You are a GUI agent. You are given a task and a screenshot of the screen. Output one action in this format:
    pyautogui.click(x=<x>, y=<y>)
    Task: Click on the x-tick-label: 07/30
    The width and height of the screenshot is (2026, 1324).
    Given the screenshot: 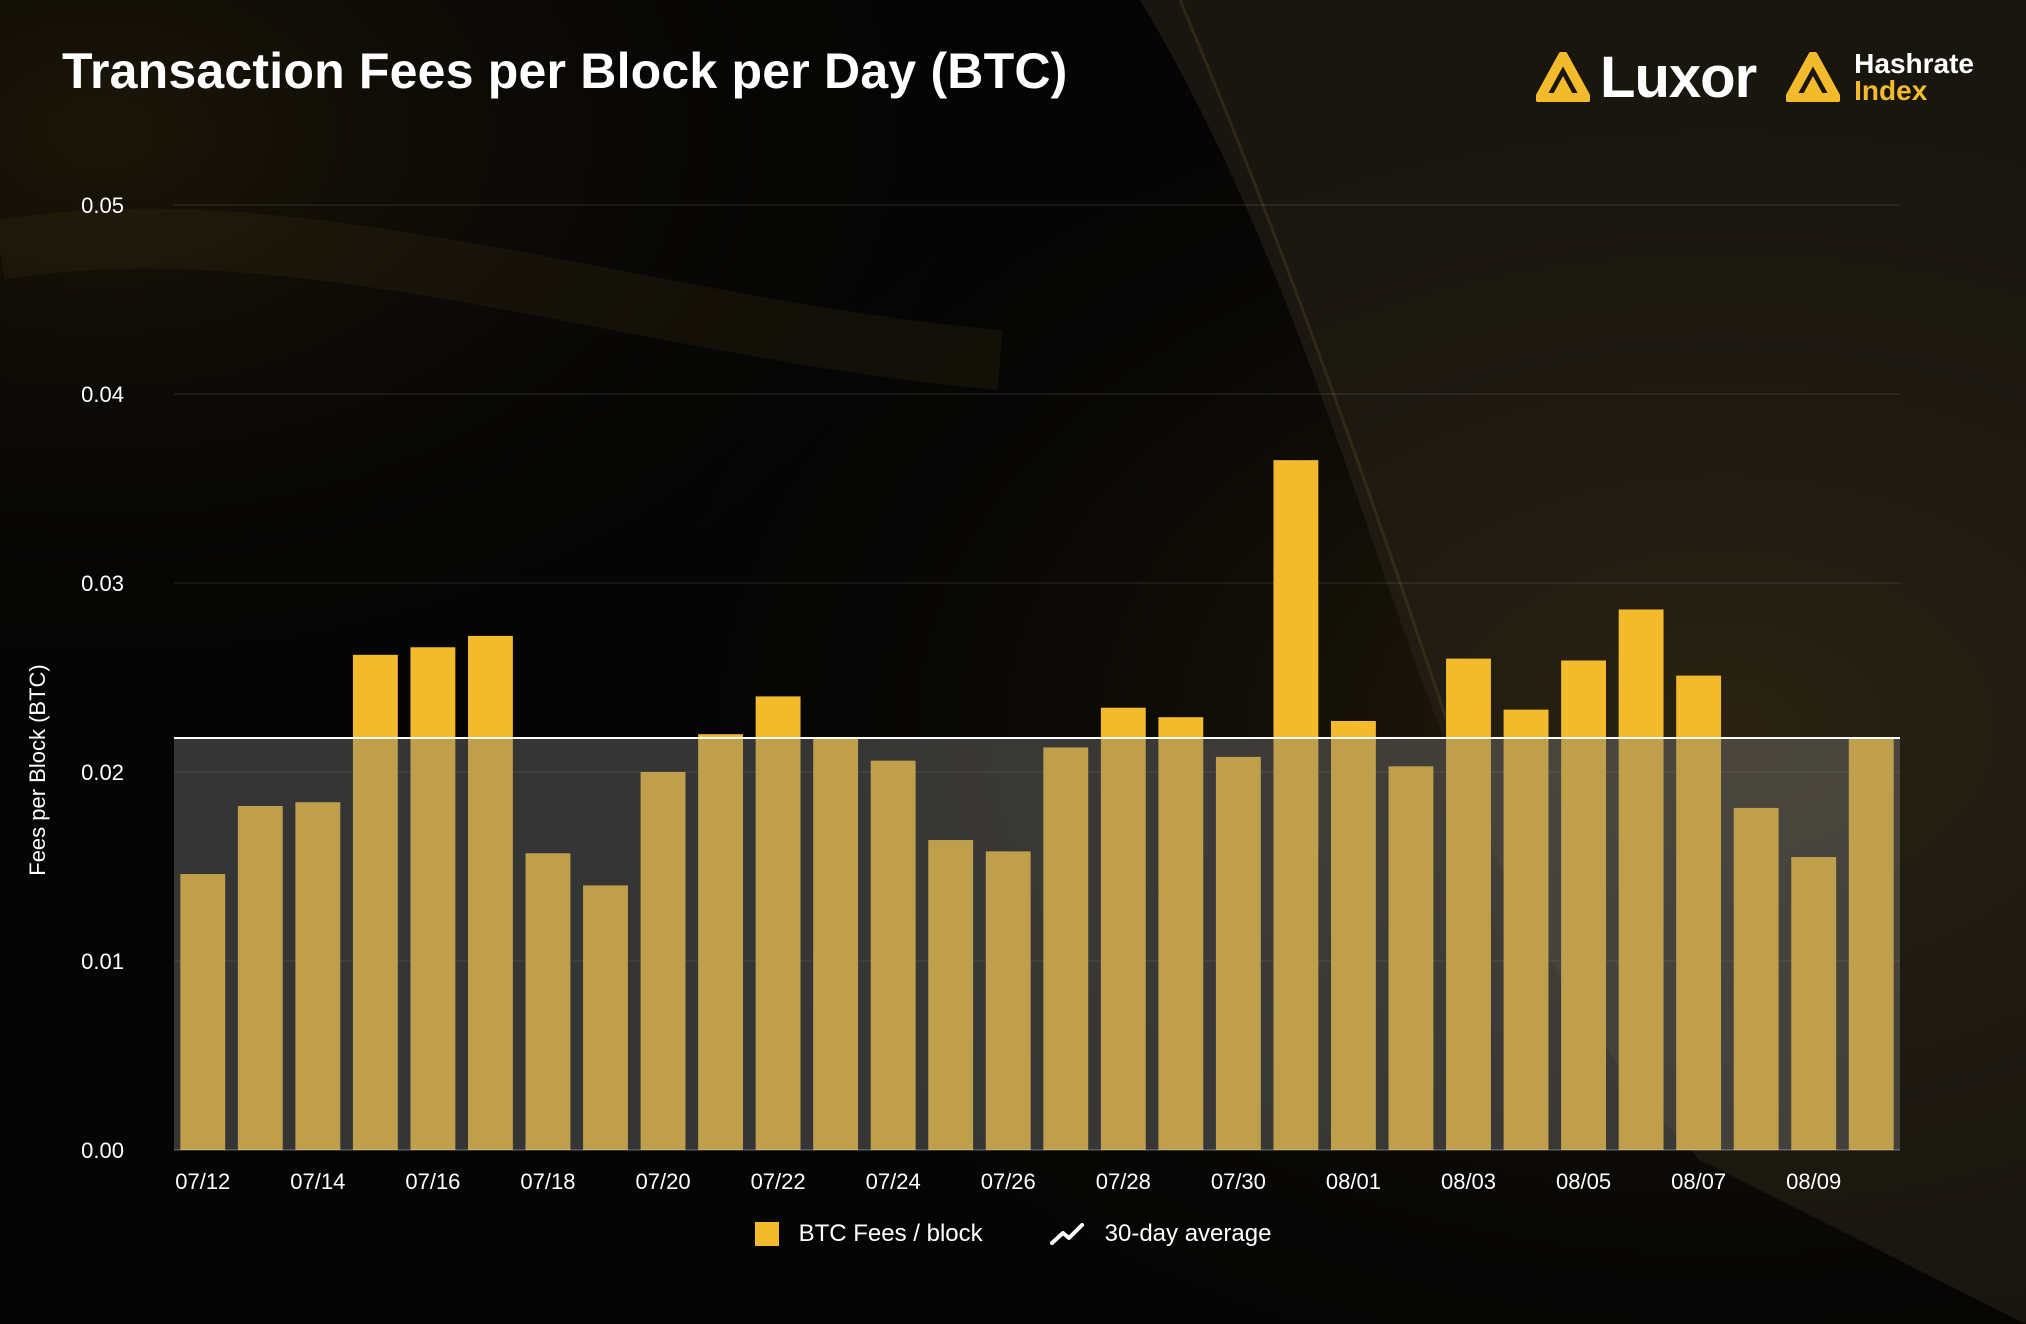 What is the action you would take?
    pyautogui.click(x=1238, y=1181)
    